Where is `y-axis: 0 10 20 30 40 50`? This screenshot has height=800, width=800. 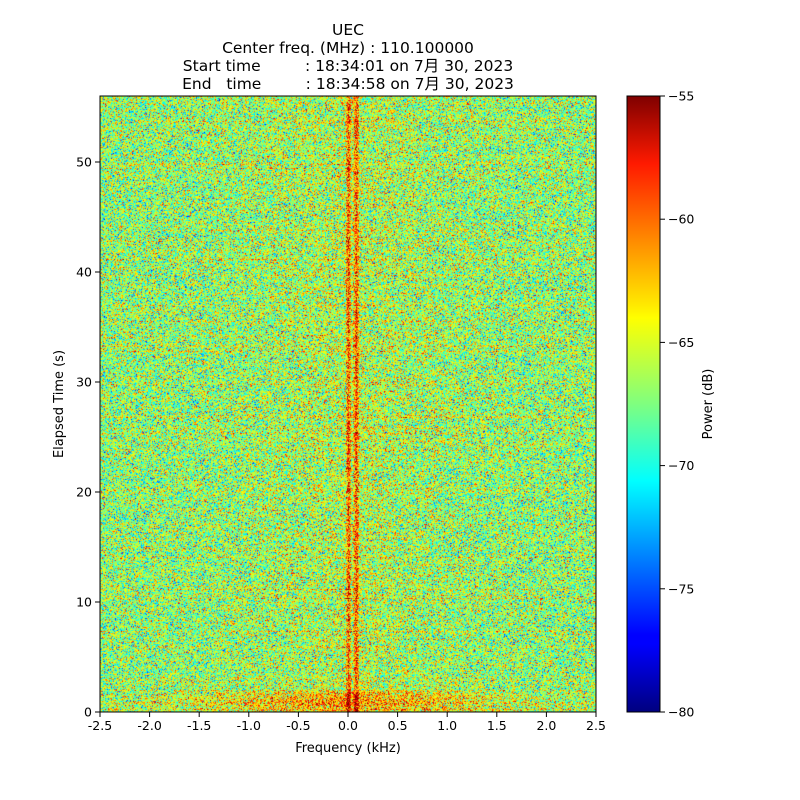
y-axis: 0 10 20 30 40 50 is located at coordinates (88, 437).